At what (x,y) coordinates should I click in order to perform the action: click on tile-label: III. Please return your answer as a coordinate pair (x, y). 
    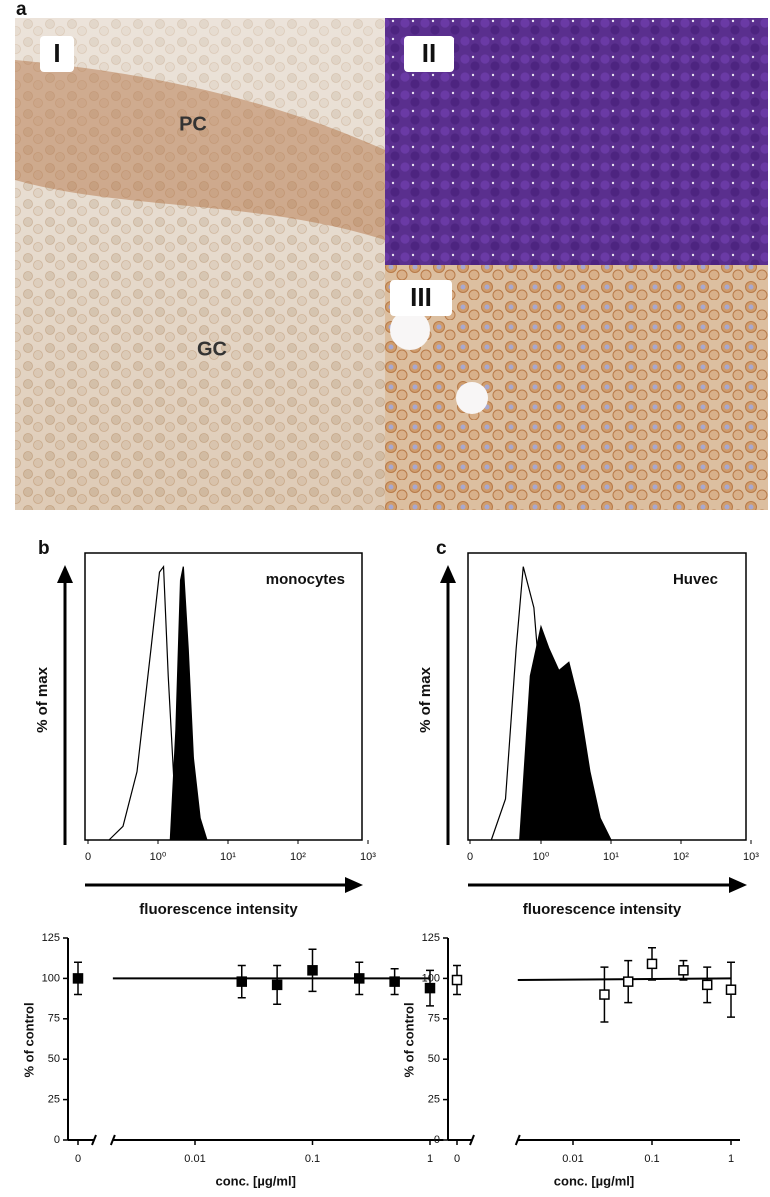
    Looking at the image, I should click on (421, 297).